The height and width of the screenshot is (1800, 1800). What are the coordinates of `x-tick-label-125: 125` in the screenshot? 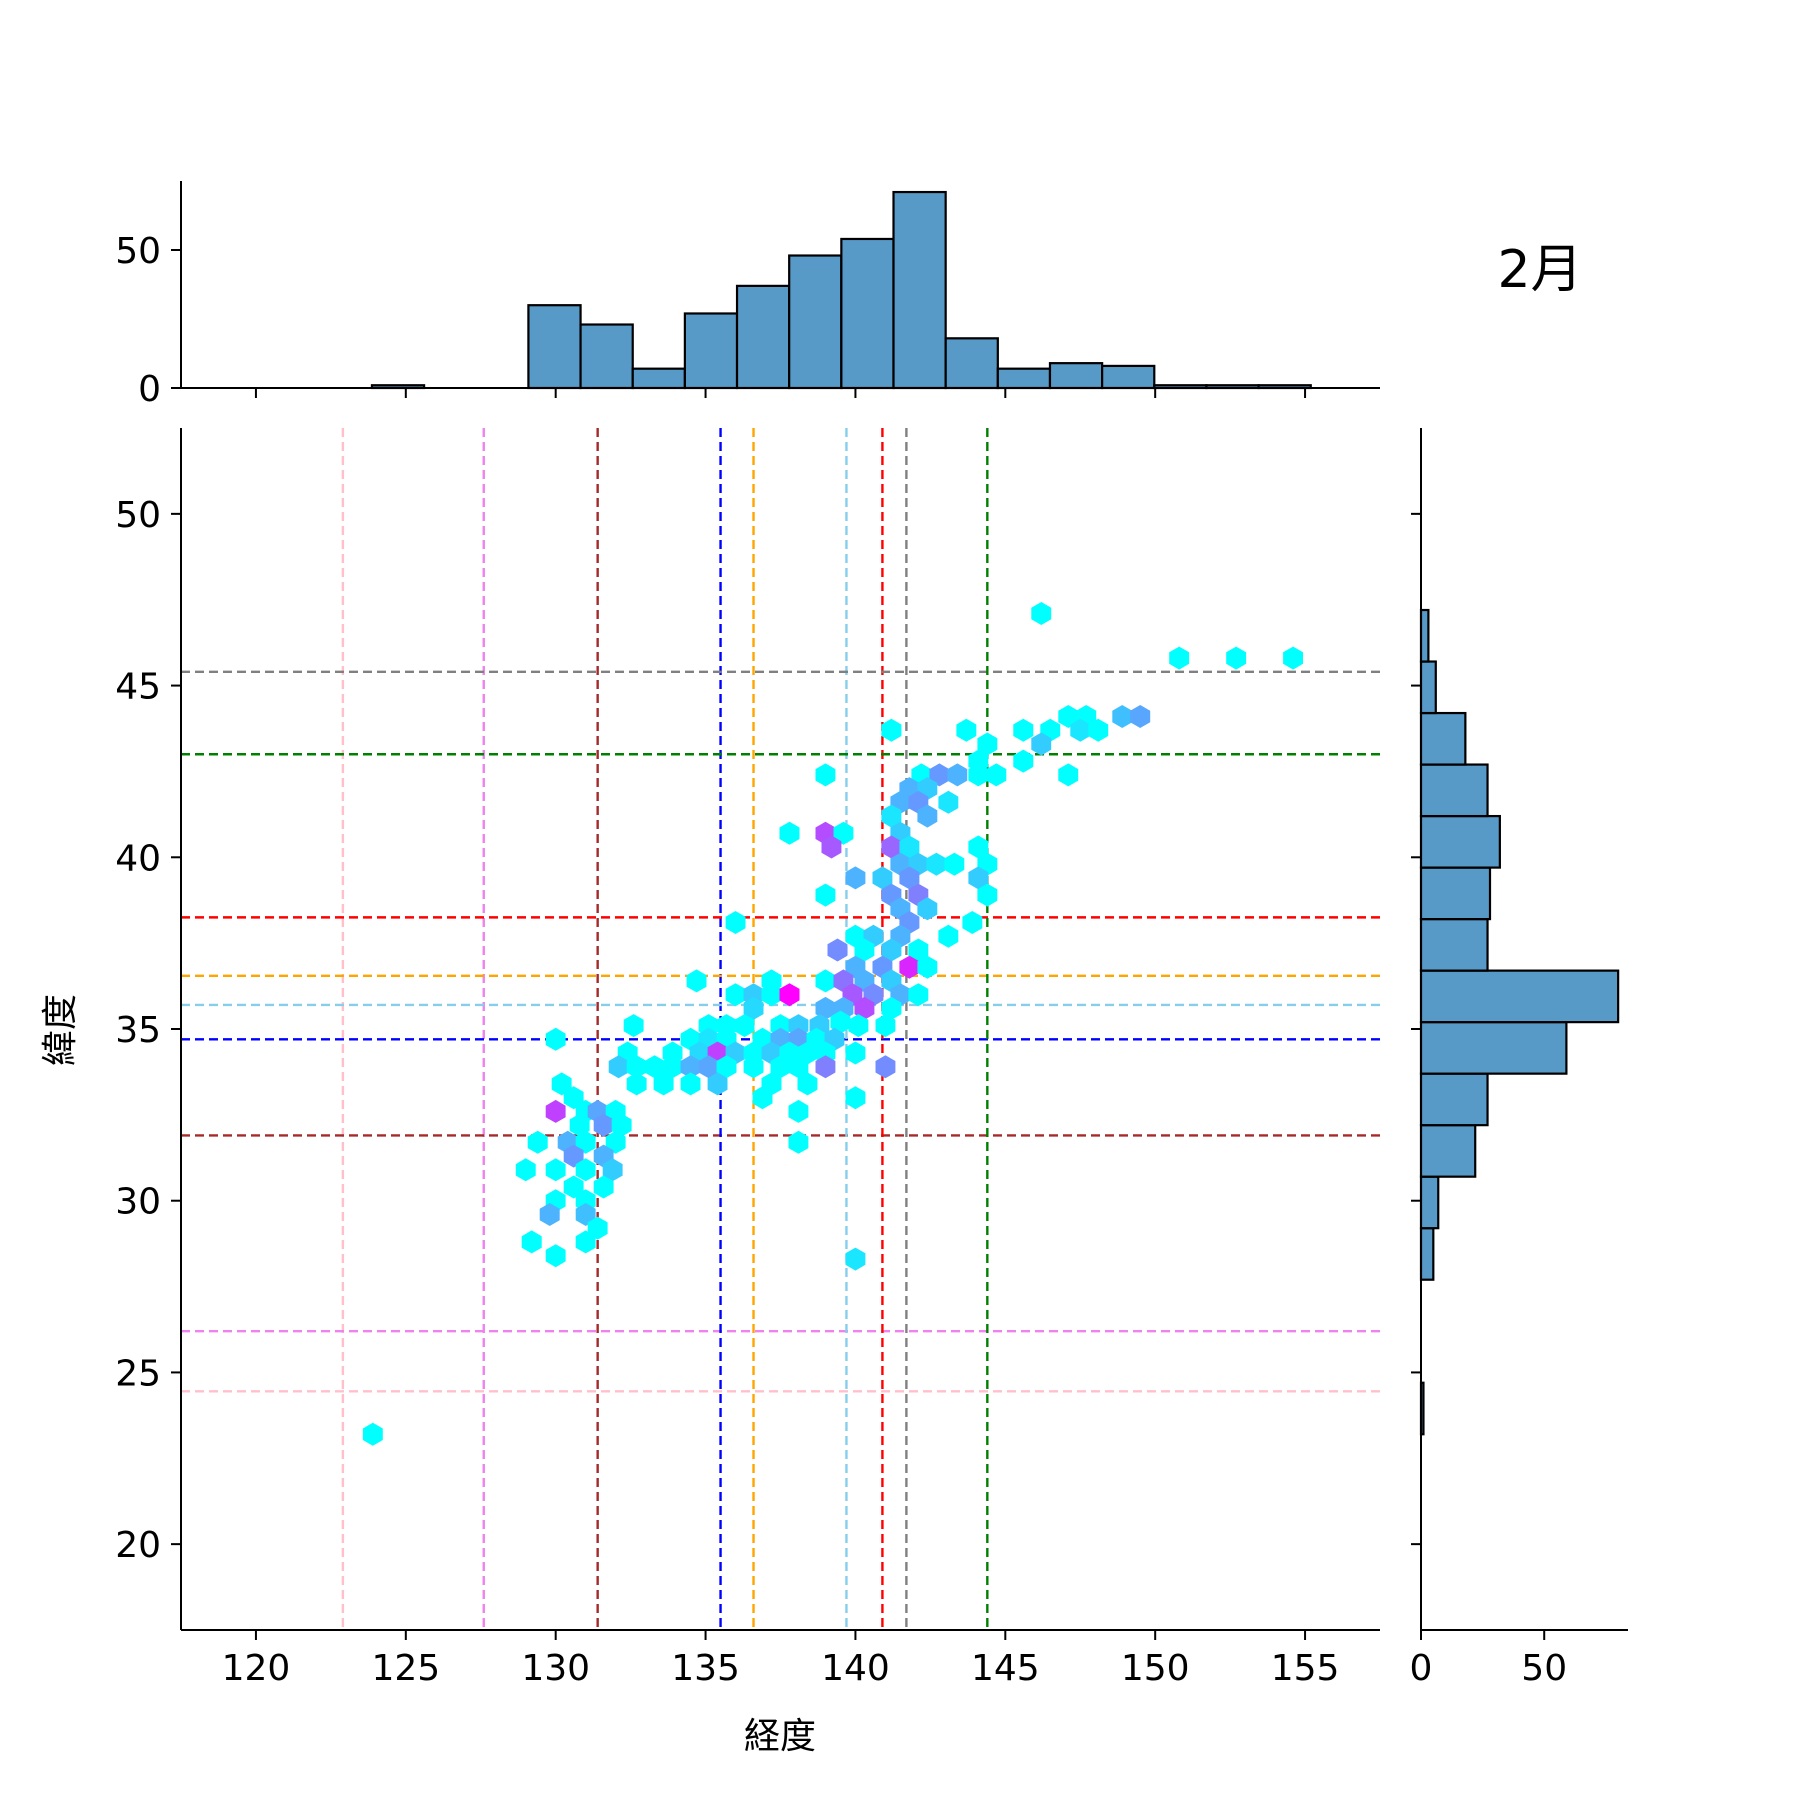 It's located at (405, 1668).